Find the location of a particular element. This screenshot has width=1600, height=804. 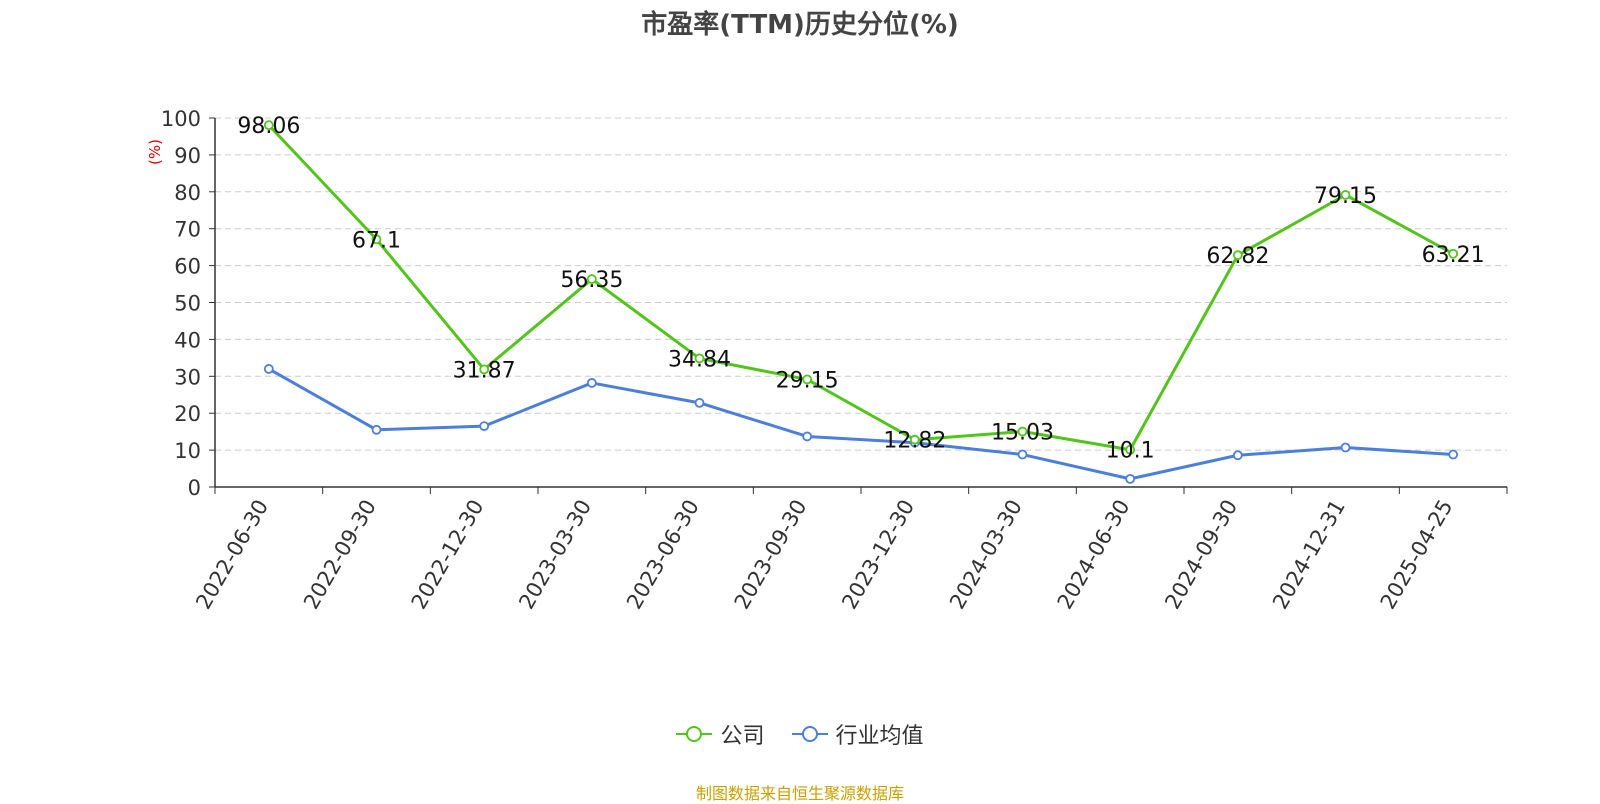

x-tick-label: 2024-03-30 is located at coordinates (986, 555).